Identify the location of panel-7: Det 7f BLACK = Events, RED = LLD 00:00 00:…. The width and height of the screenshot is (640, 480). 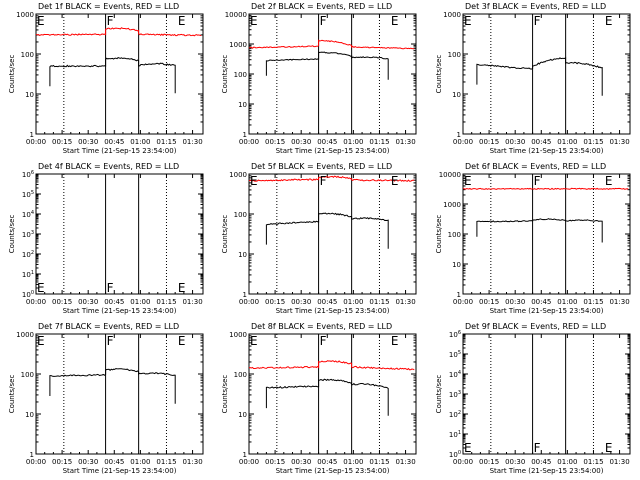
(106, 398).